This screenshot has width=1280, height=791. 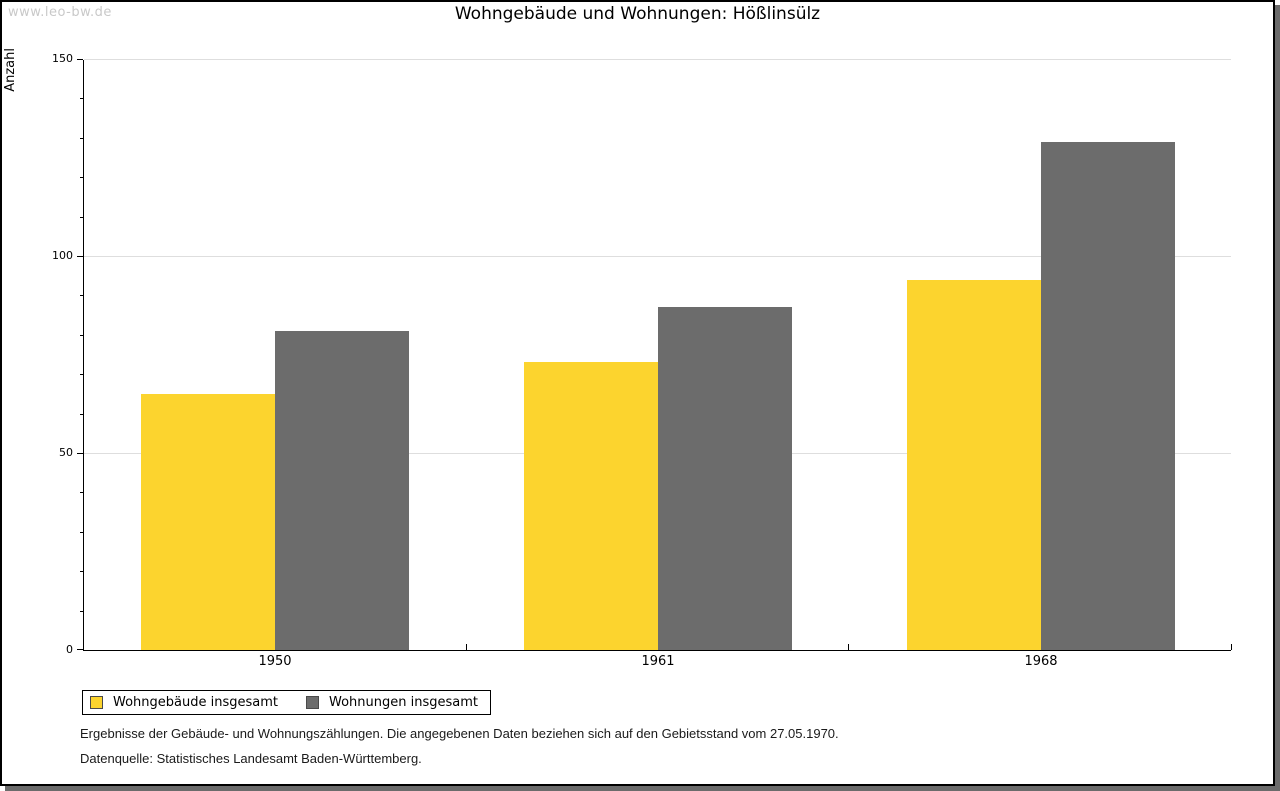 What do you see at coordinates (591, 506) in the screenshot?
I see `bar-wohngebäude-1961` at bounding box center [591, 506].